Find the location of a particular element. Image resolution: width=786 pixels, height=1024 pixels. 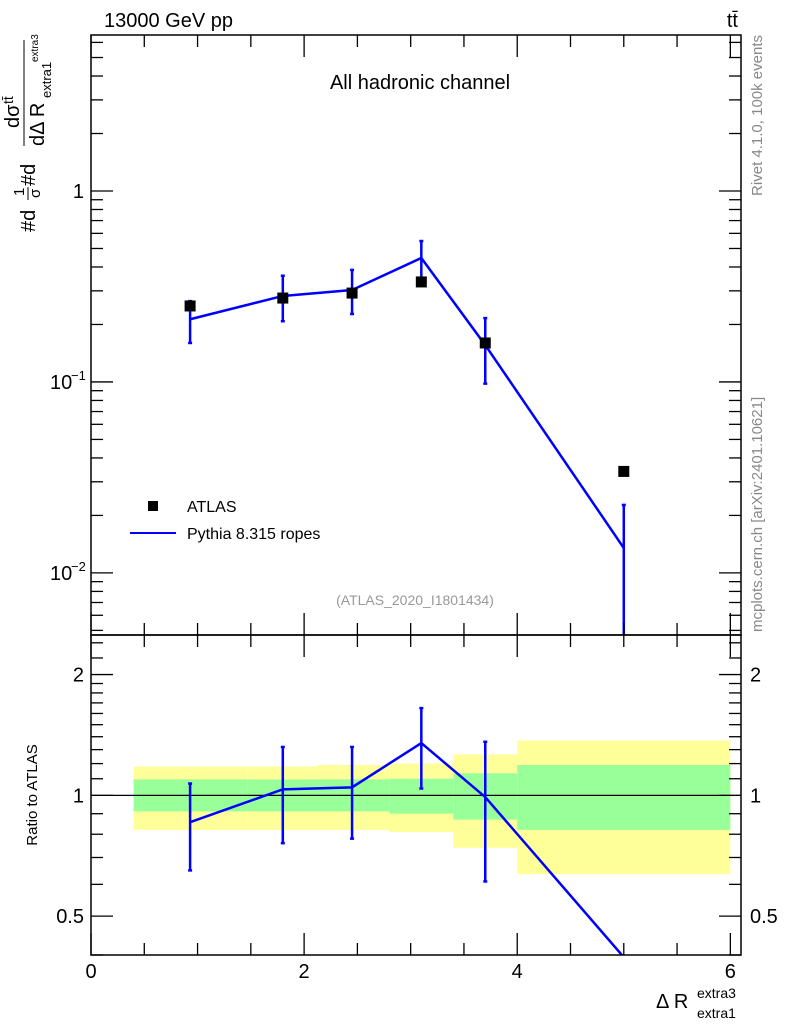

y-tick-label-exponent: −2 is located at coordinates (78, 566).